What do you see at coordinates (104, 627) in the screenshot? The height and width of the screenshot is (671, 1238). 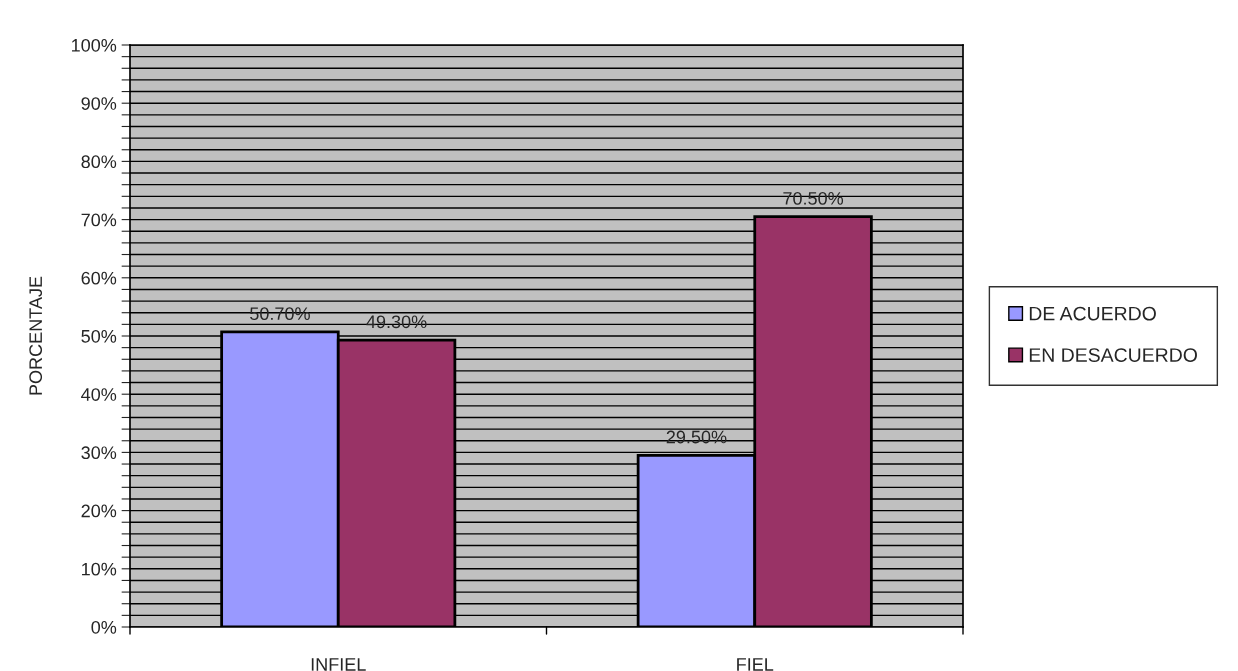 I see `y-tick-label: 0%` at bounding box center [104, 627].